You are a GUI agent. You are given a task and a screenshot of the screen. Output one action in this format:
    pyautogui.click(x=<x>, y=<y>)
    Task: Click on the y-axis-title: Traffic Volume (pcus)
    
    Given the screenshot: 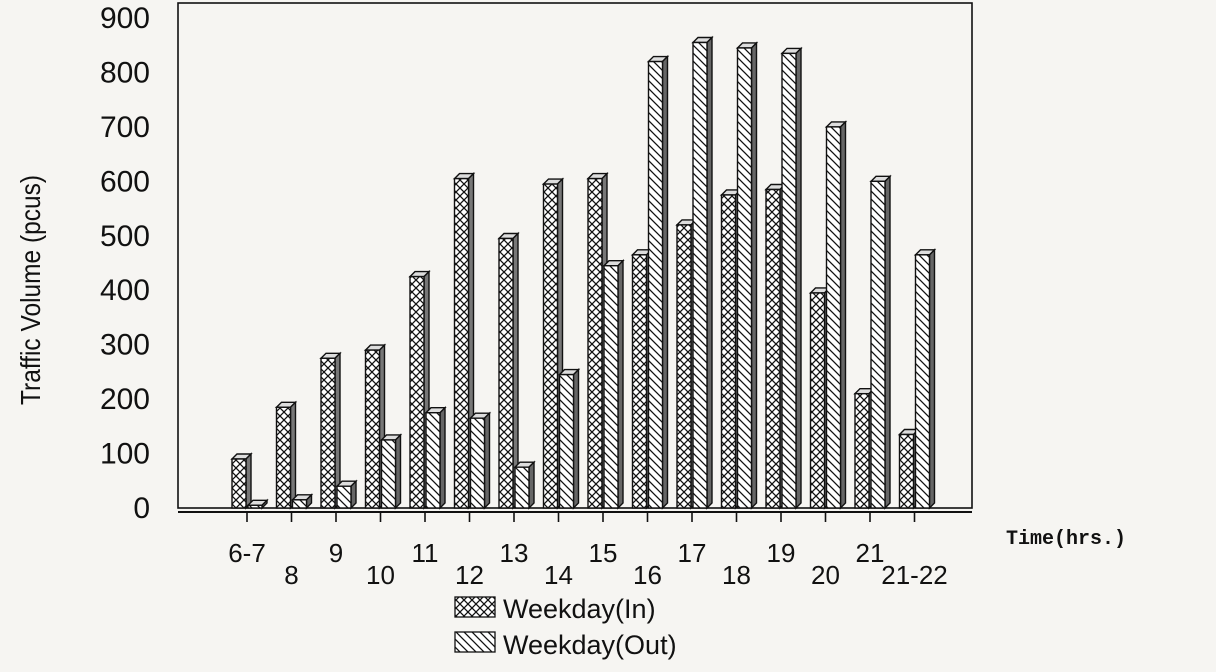 What is the action you would take?
    pyautogui.click(x=30, y=290)
    